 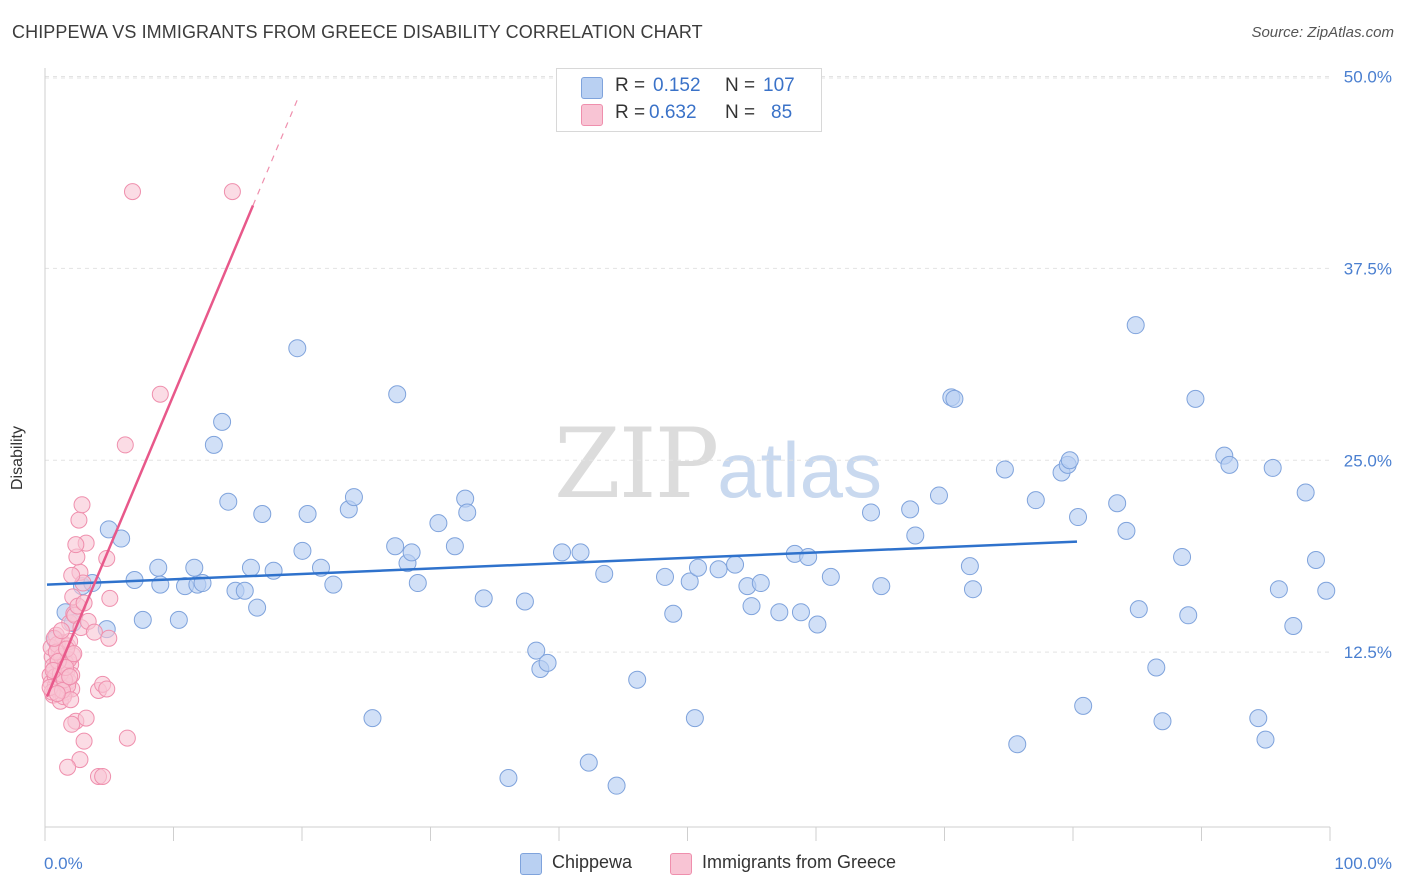 I want to click on x-tick-label: 100.0%, so click(x=1363, y=863).